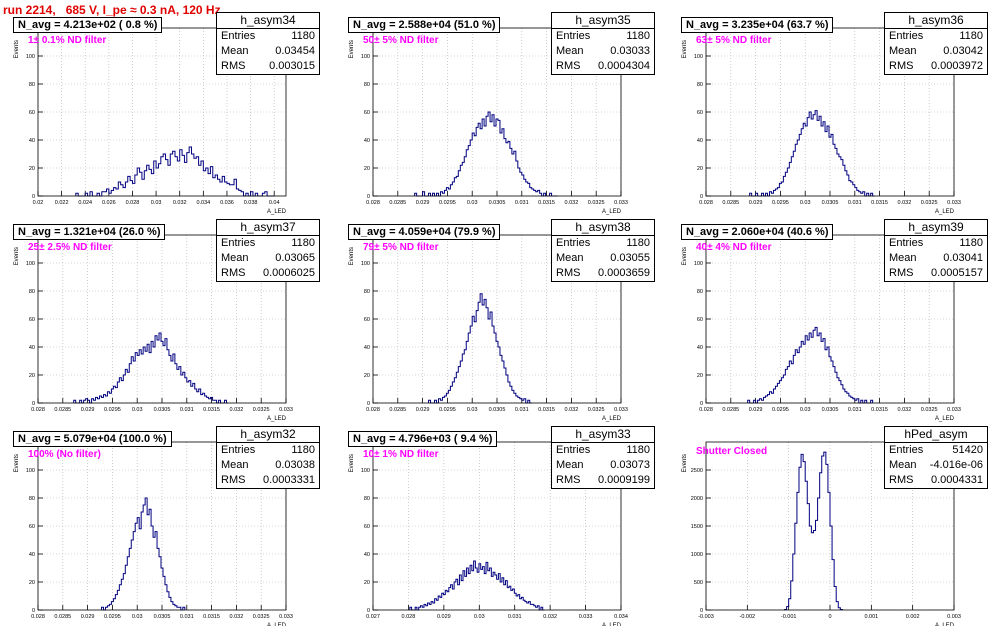  What do you see at coordinates (67, 40) in the screenshot?
I see `filter-note: 1± 0.1% ND filter` at bounding box center [67, 40].